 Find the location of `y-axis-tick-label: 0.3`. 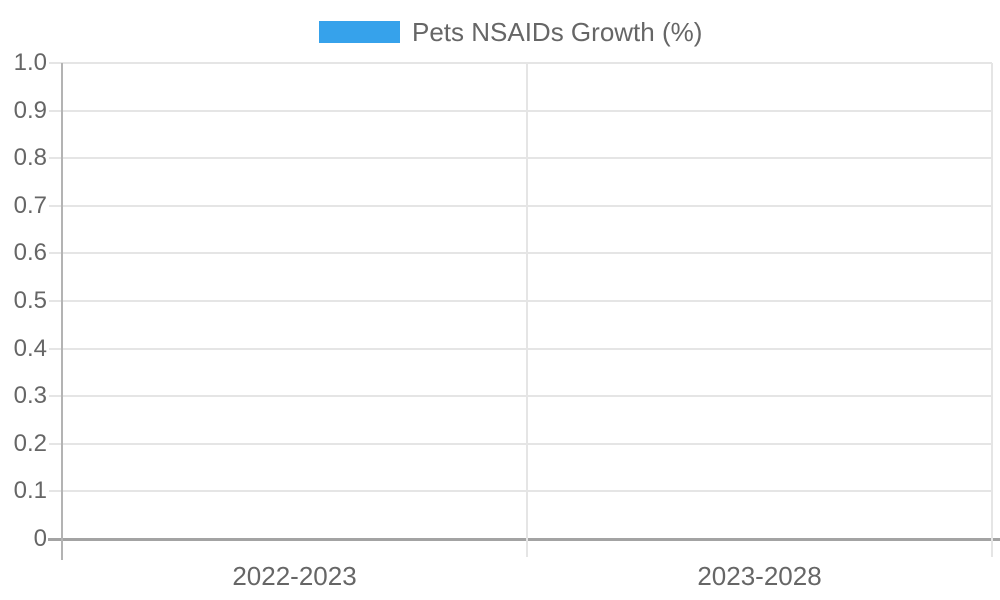

y-axis-tick-label: 0.3 is located at coordinates (30, 396).